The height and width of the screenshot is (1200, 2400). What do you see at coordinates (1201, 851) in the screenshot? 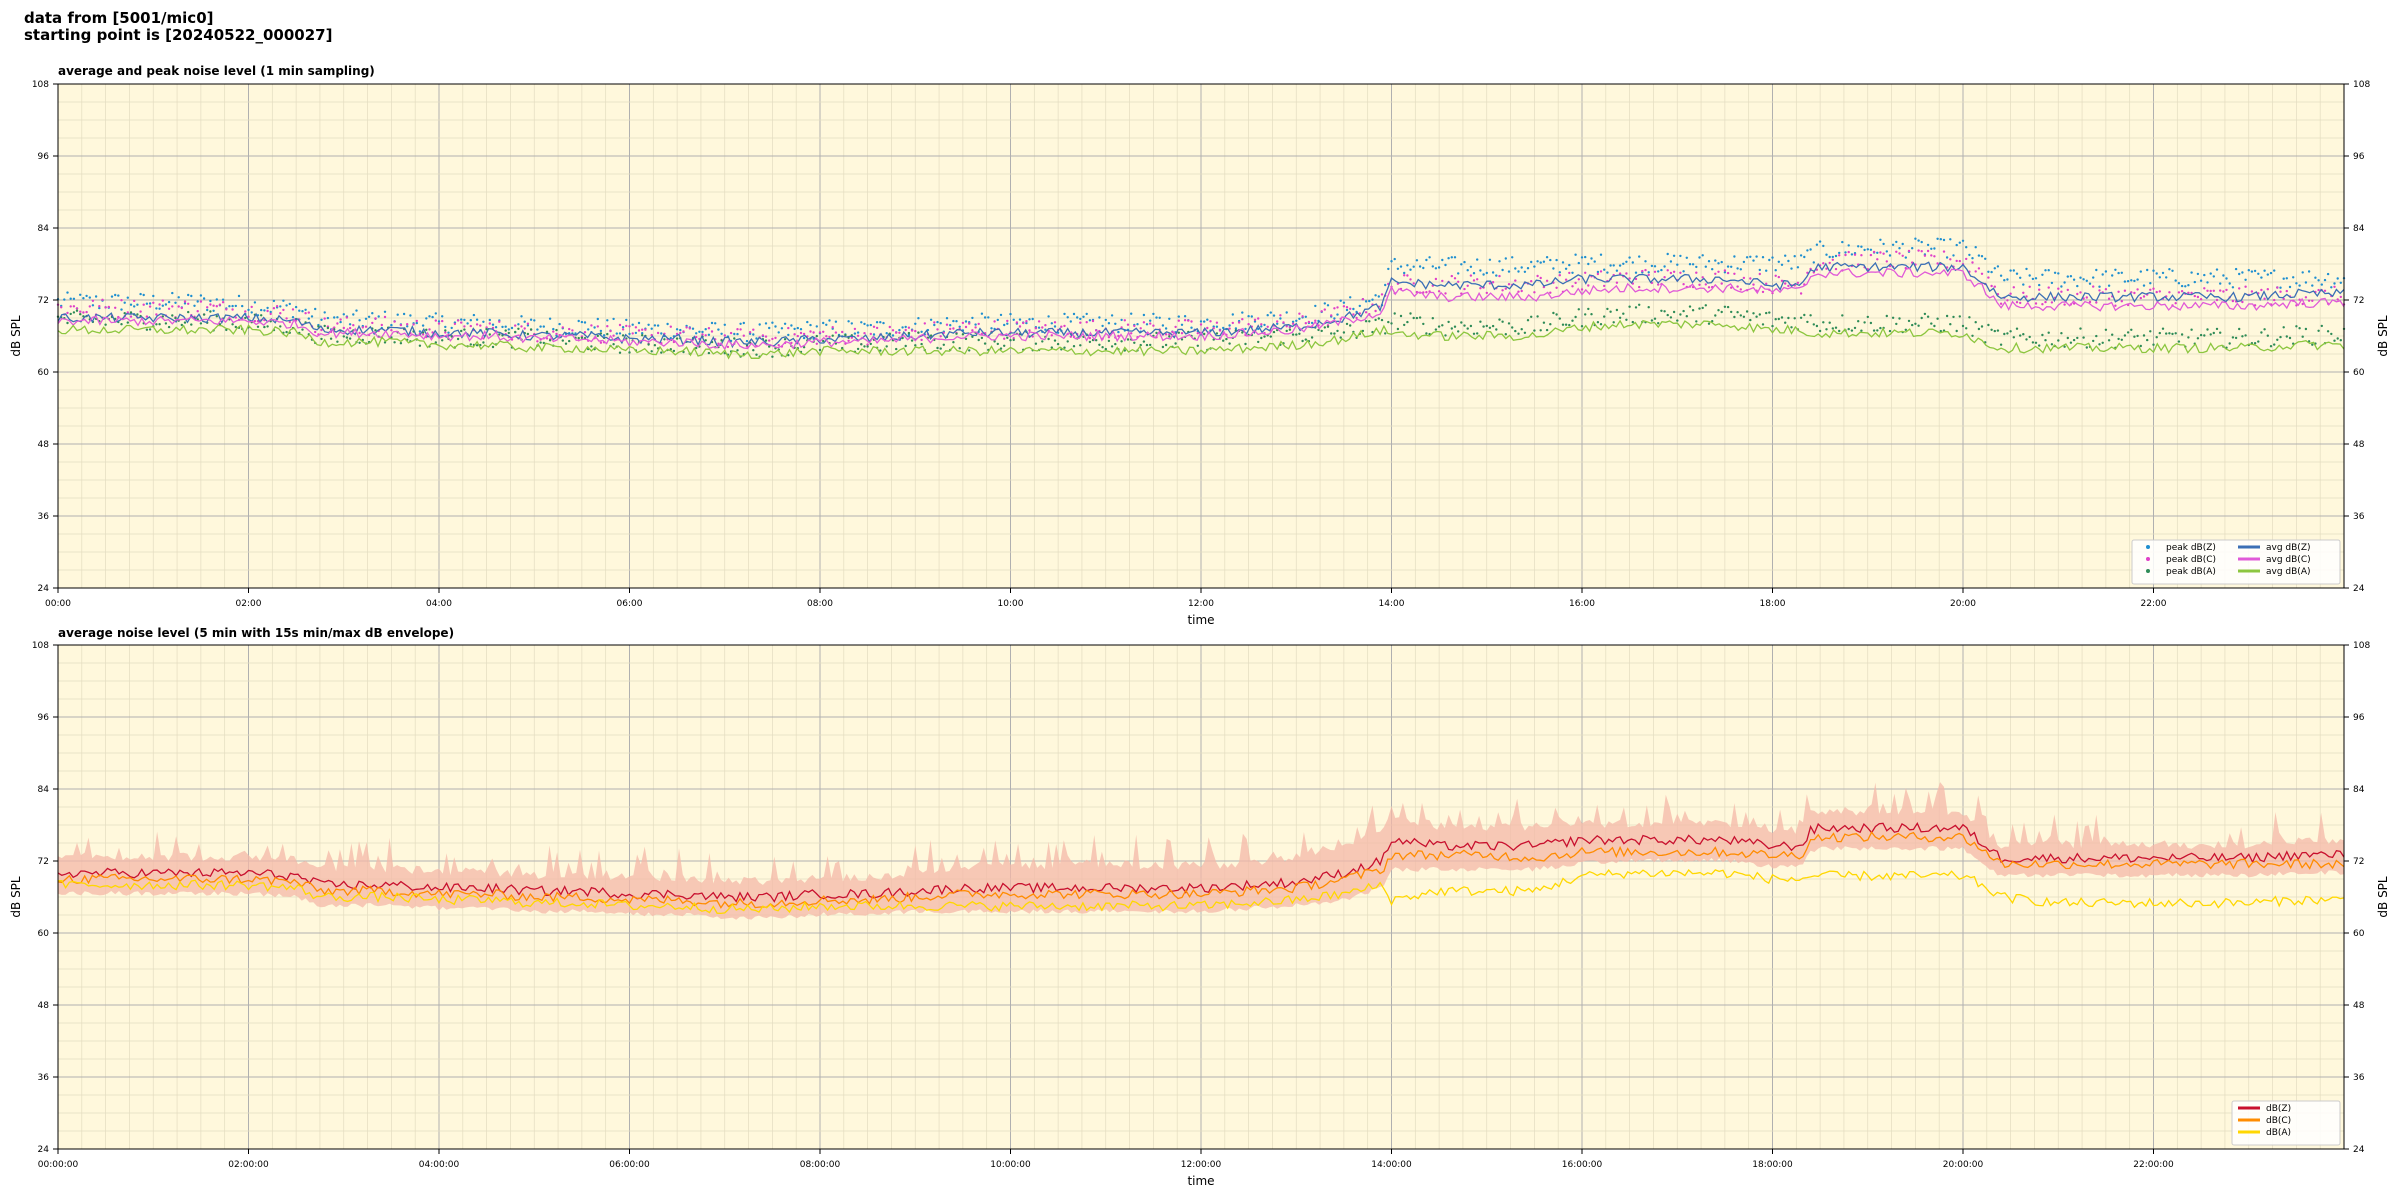
I see `plot-marks` at bounding box center [1201, 851].